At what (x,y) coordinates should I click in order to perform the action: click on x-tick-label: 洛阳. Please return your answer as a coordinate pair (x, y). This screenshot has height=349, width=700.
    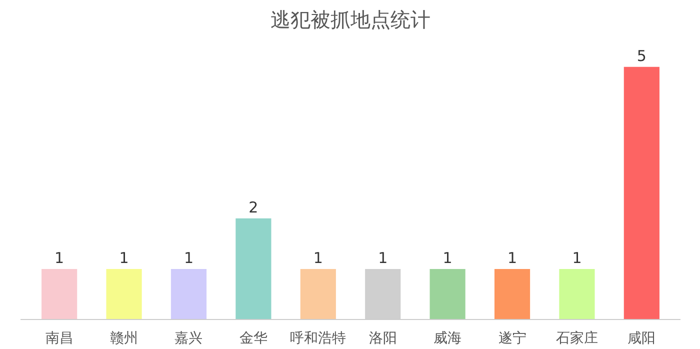
    Looking at the image, I should click on (382, 338).